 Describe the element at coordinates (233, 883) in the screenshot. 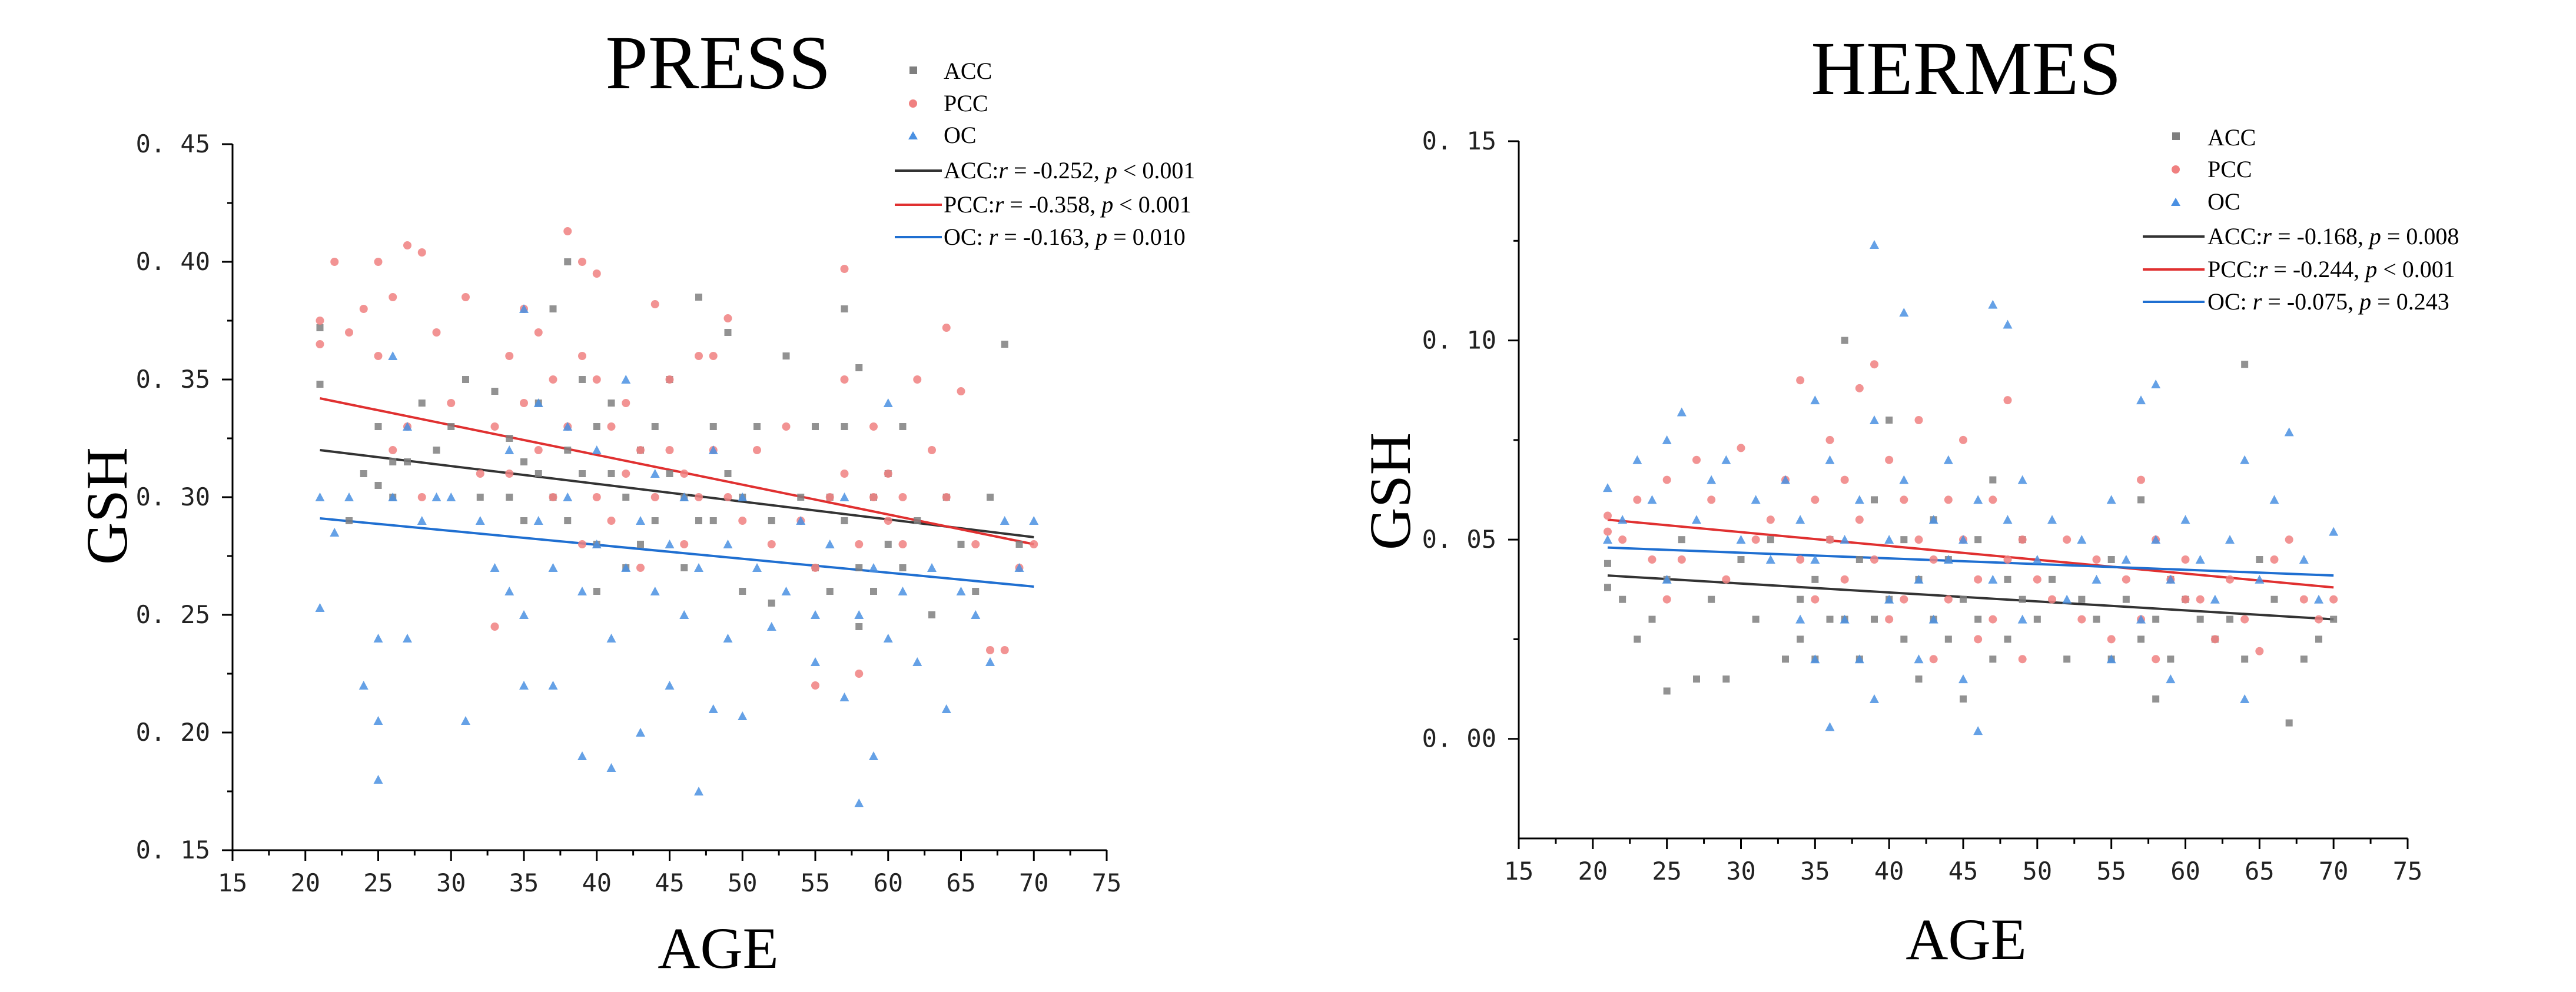

I see `press-x-tick-label: 15` at that location.